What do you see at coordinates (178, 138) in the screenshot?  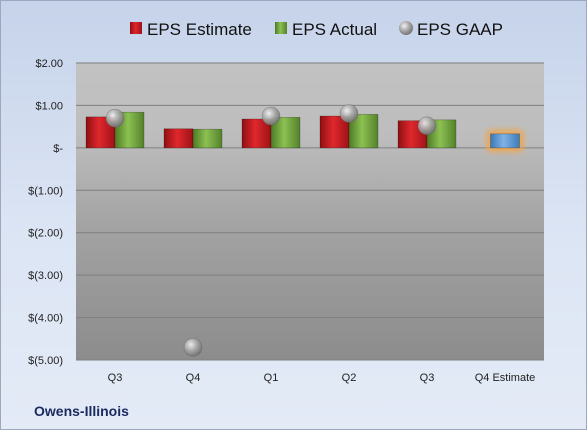 I see `bar-eps-estimate` at bounding box center [178, 138].